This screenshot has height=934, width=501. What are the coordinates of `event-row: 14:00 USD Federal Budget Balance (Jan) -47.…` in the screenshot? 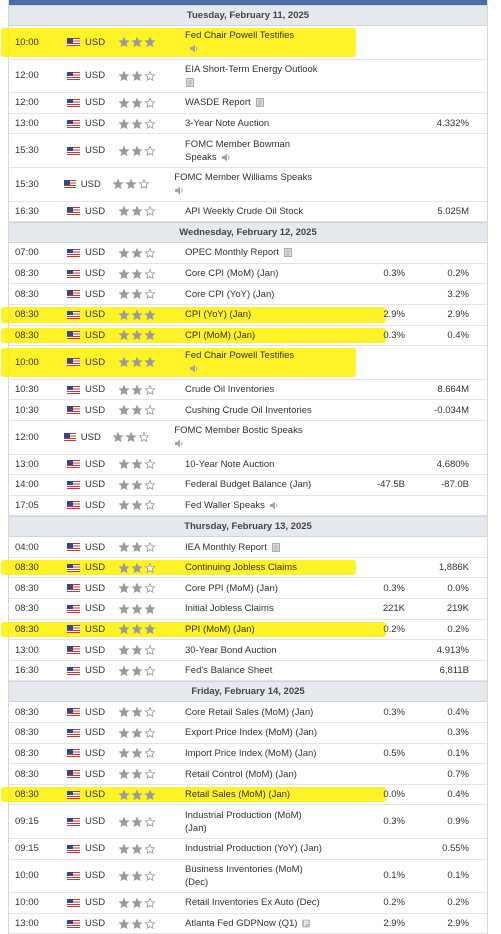 It's located at (248, 485).